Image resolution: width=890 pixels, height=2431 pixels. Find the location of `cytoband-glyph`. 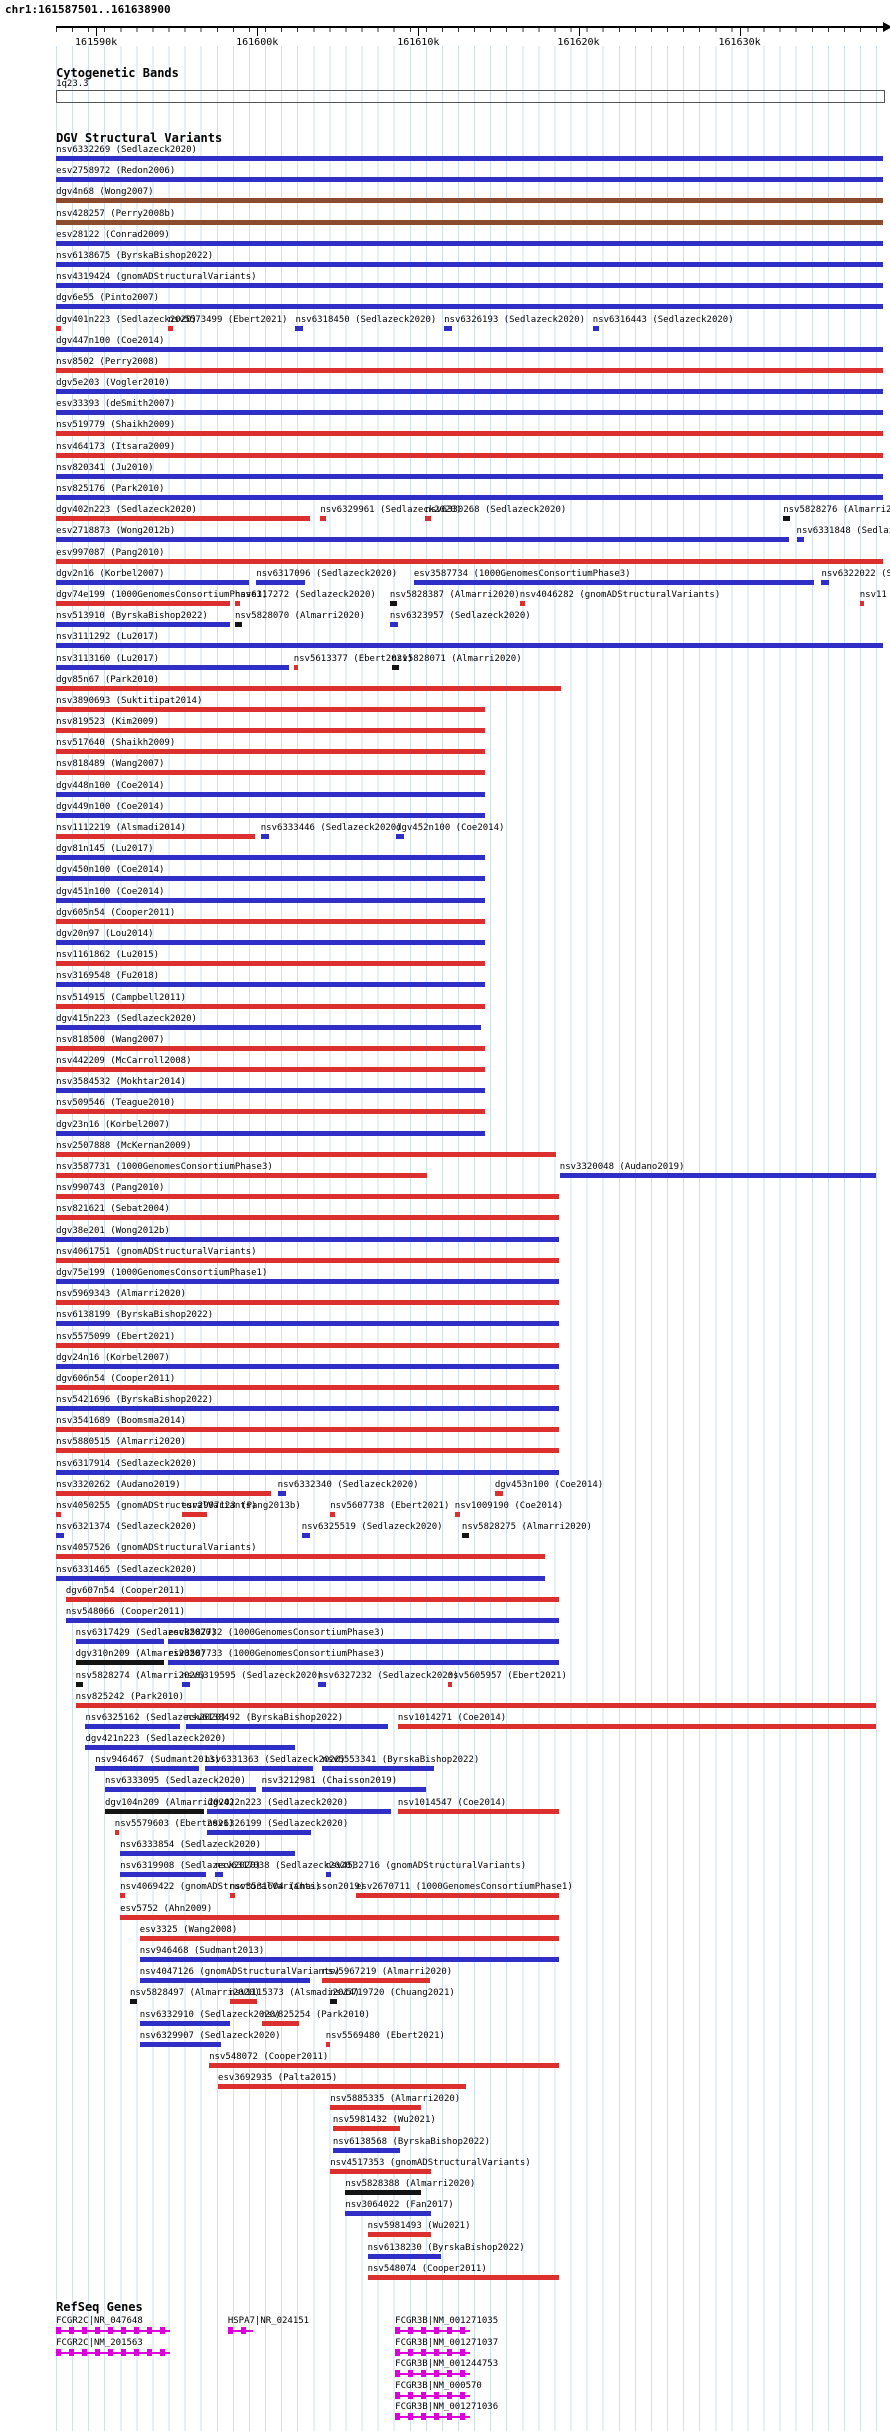

cytoband-glyph is located at coordinates (470, 96).